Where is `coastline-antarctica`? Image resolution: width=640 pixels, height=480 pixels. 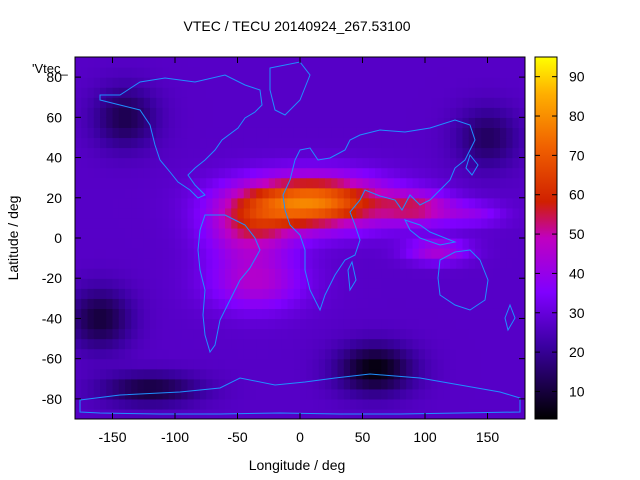 coastline-antarctica is located at coordinates (300, 394).